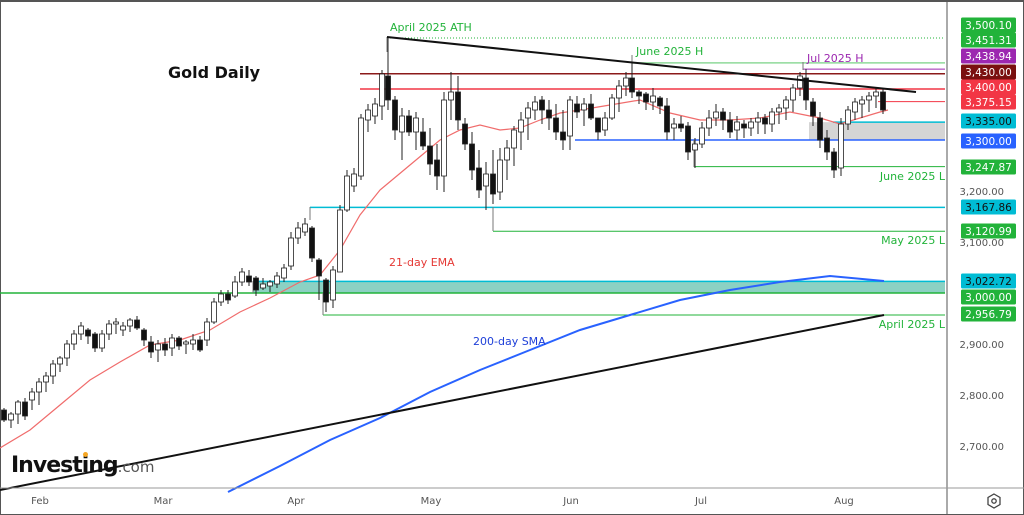 This screenshot has height=515, width=1024. What do you see at coordinates (994, 501) in the screenshot?
I see `settings-icon` at bounding box center [994, 501].